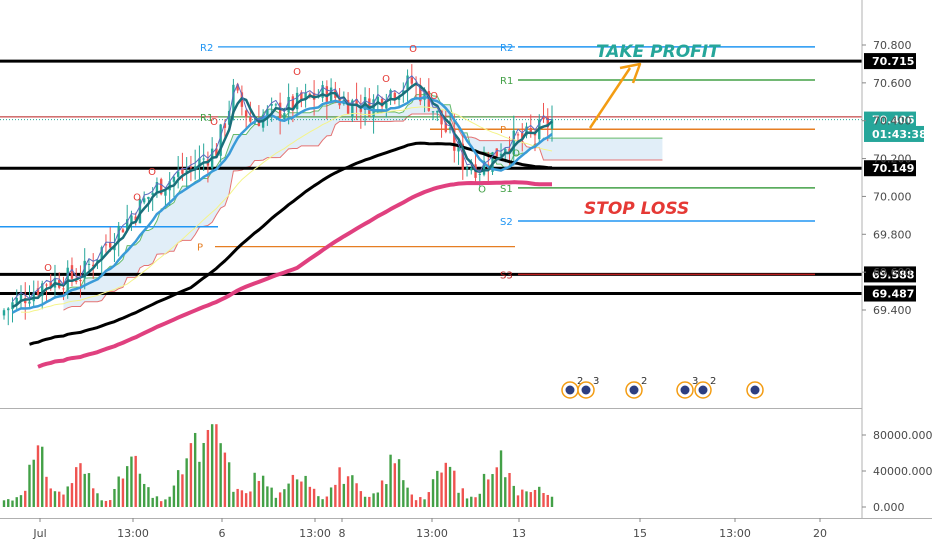  Describe the element at coordinates (634, 390) in the screenshot. I see `event-badge-flag` at that location.